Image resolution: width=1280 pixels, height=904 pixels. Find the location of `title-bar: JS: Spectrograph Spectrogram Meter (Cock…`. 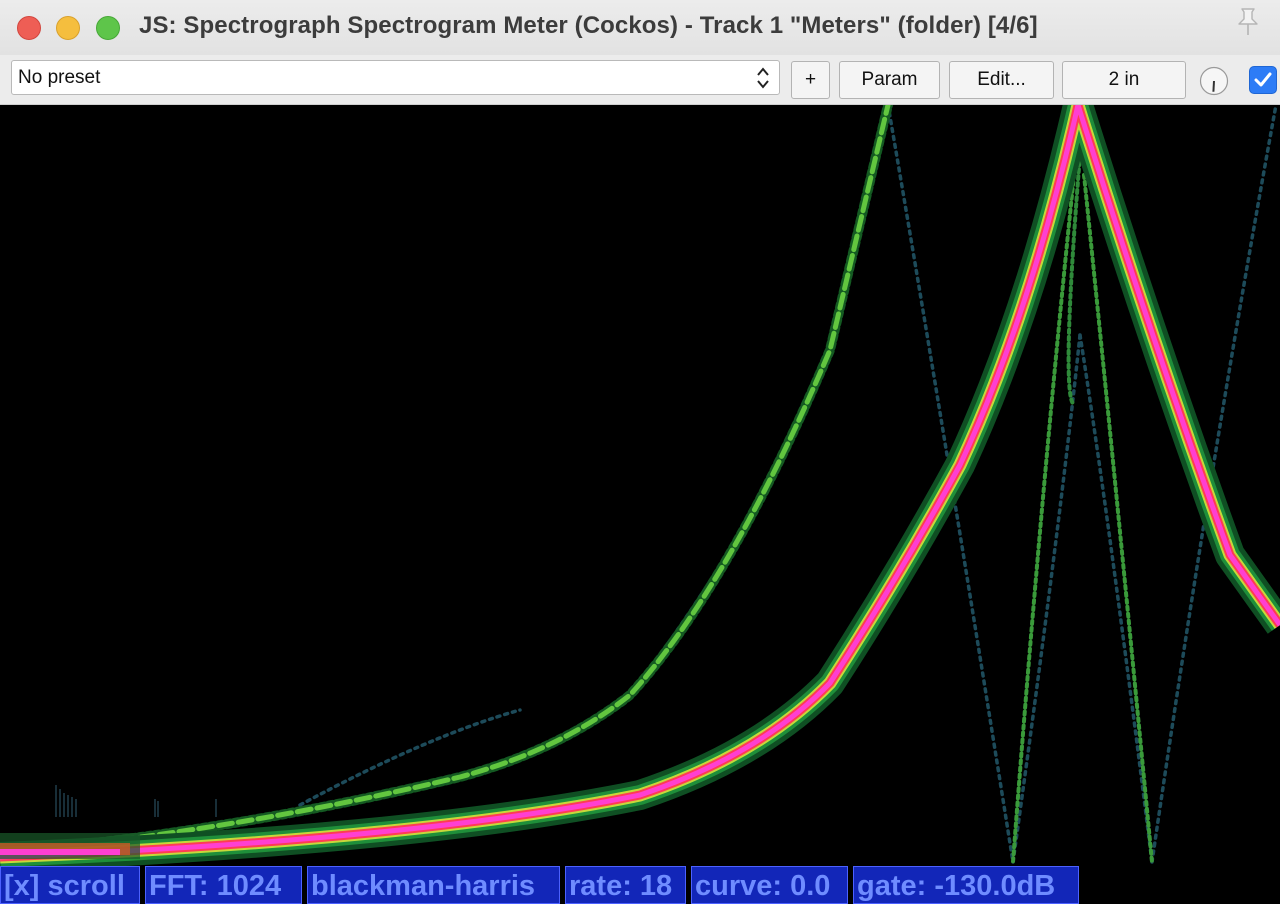

title-bar: JS: Spectrograph Spectrogram Meter (Cock… is located at coordinates (640, 27).